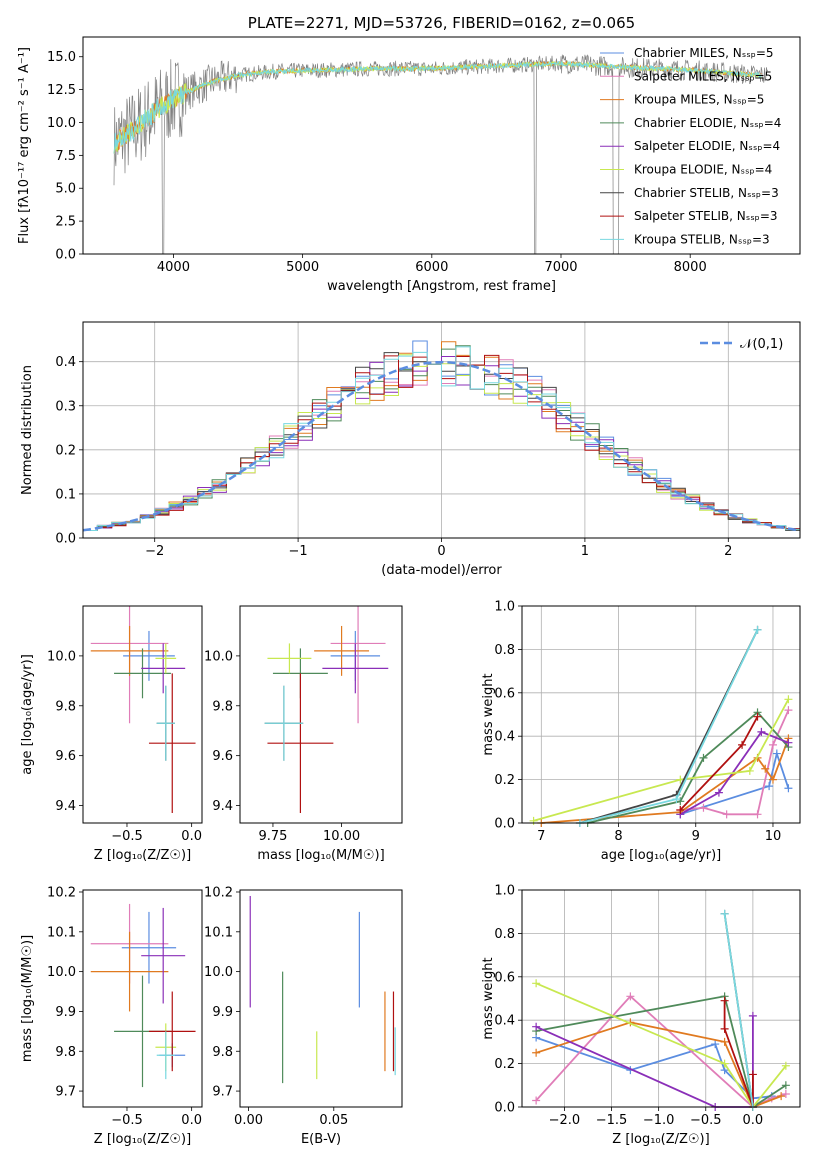 The height and width of the screenshot is (1170, 819). What do you see at coordinates (333, 1120) in the screenshot?
I see `x-tick-label: 0.05` at bounding box center [333, 1120].